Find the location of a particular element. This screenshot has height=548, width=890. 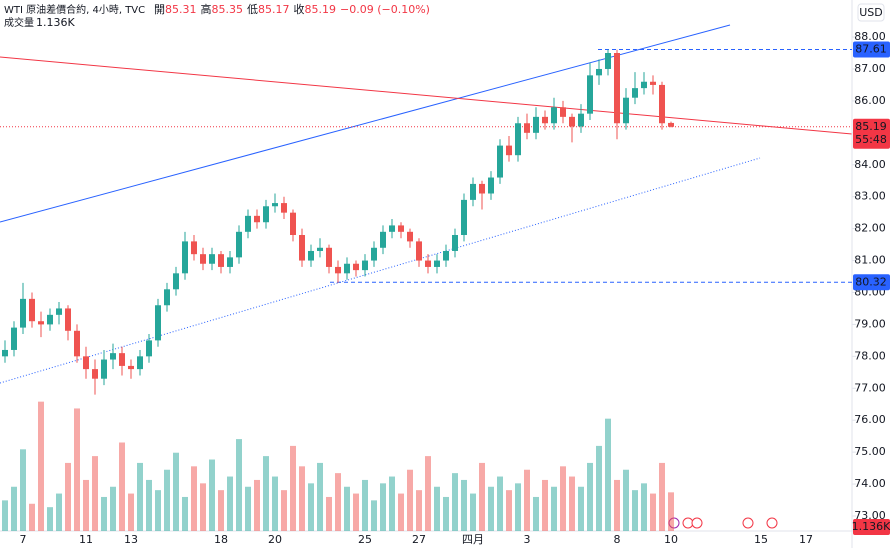

x-tick-label: 四月 is located at coordinates (473, 539).